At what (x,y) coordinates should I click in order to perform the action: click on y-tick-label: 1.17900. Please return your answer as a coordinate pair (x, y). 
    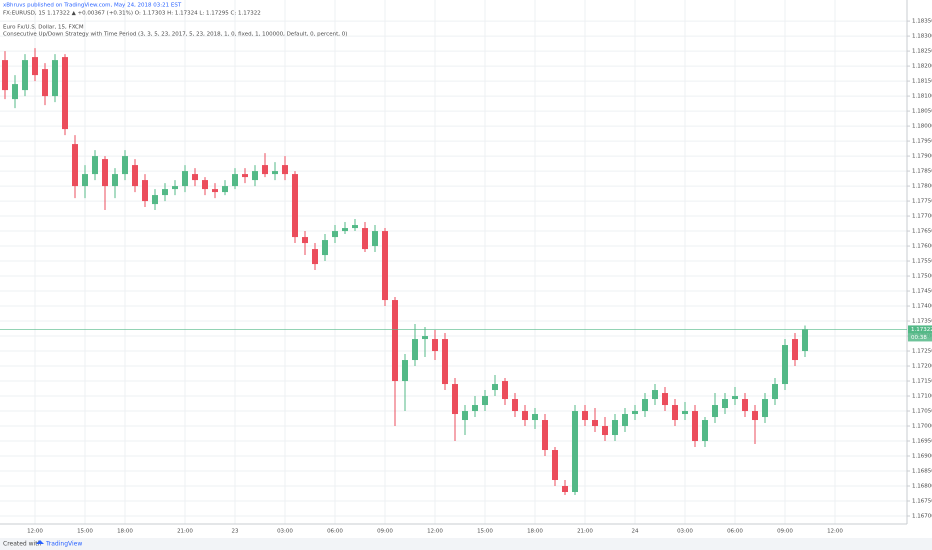
    Looking at the image, I should click on (922, 157).